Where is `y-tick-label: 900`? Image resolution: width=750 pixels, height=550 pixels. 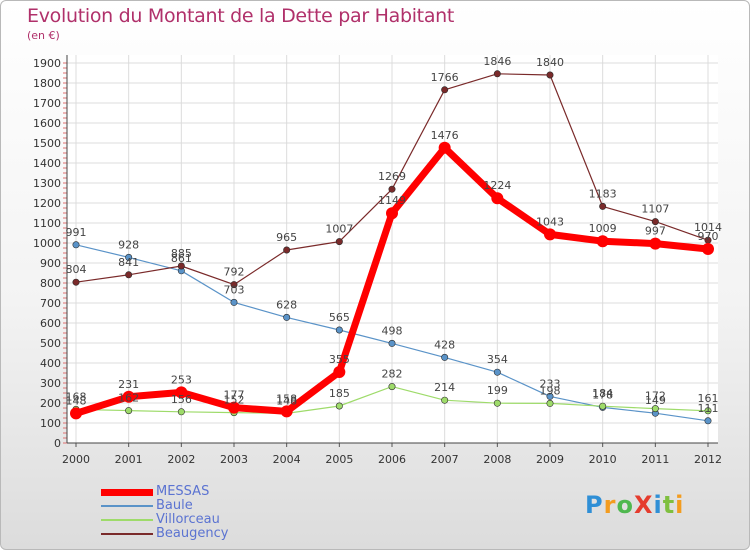 y-tick-label: 900 is located at coordinates (50, 263).